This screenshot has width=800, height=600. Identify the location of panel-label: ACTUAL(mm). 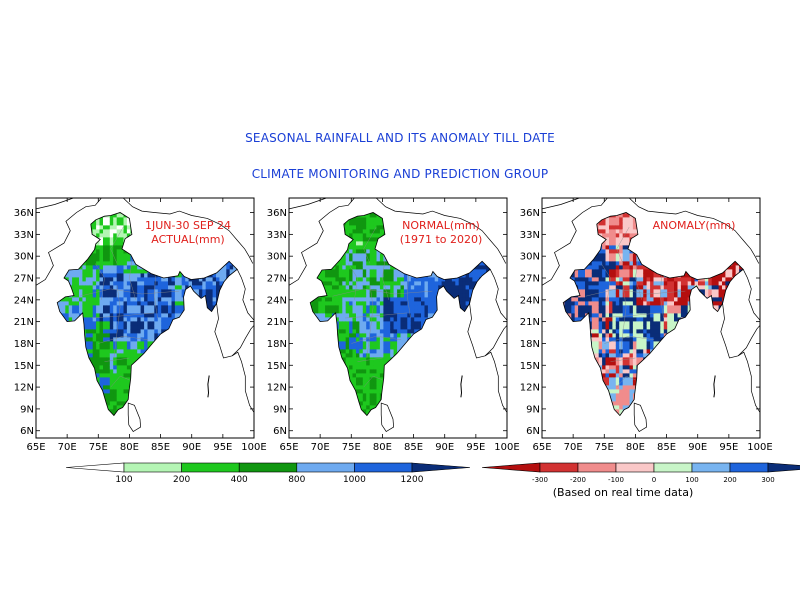
(187, 239).